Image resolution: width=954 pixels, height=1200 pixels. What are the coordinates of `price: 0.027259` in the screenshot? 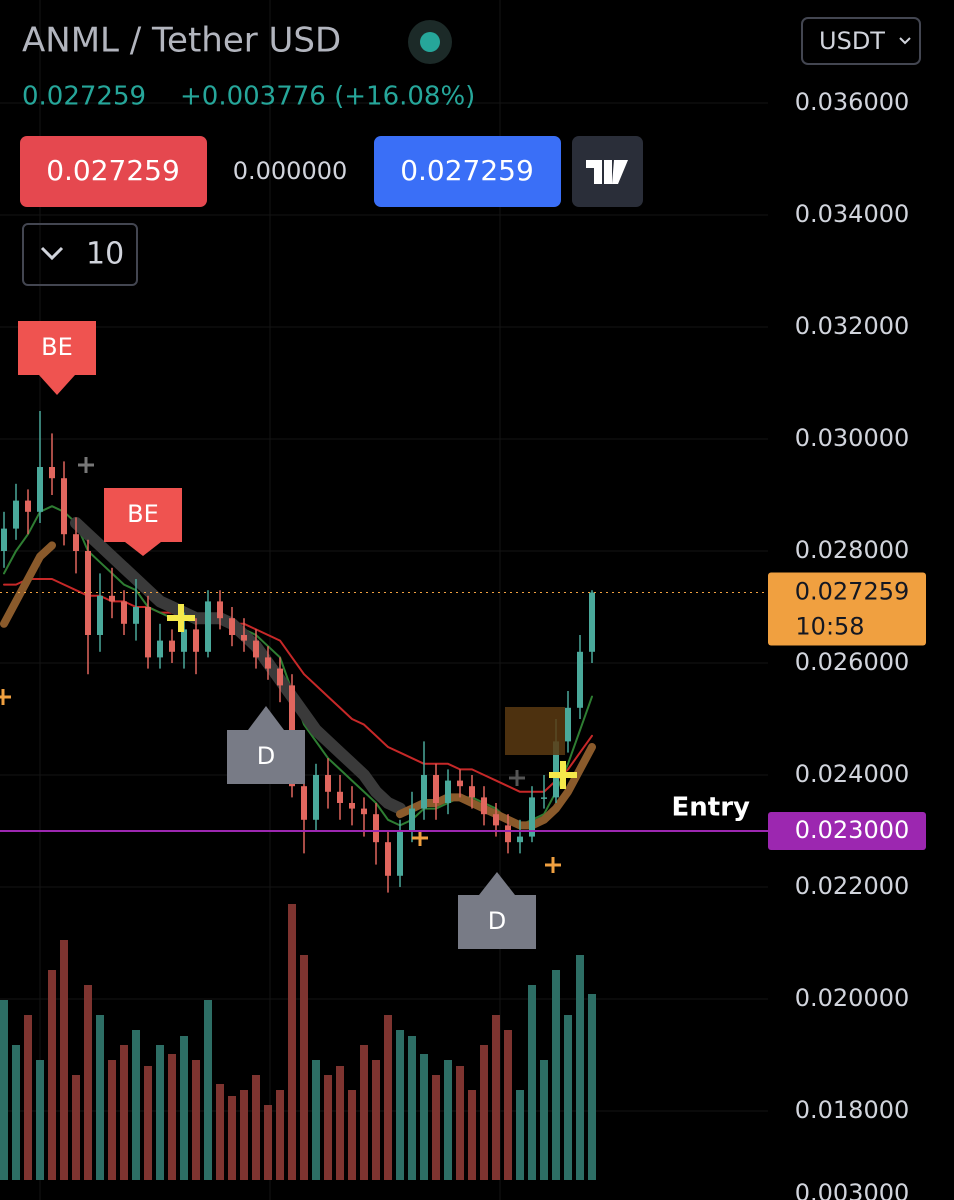 It's located at (84, 97).